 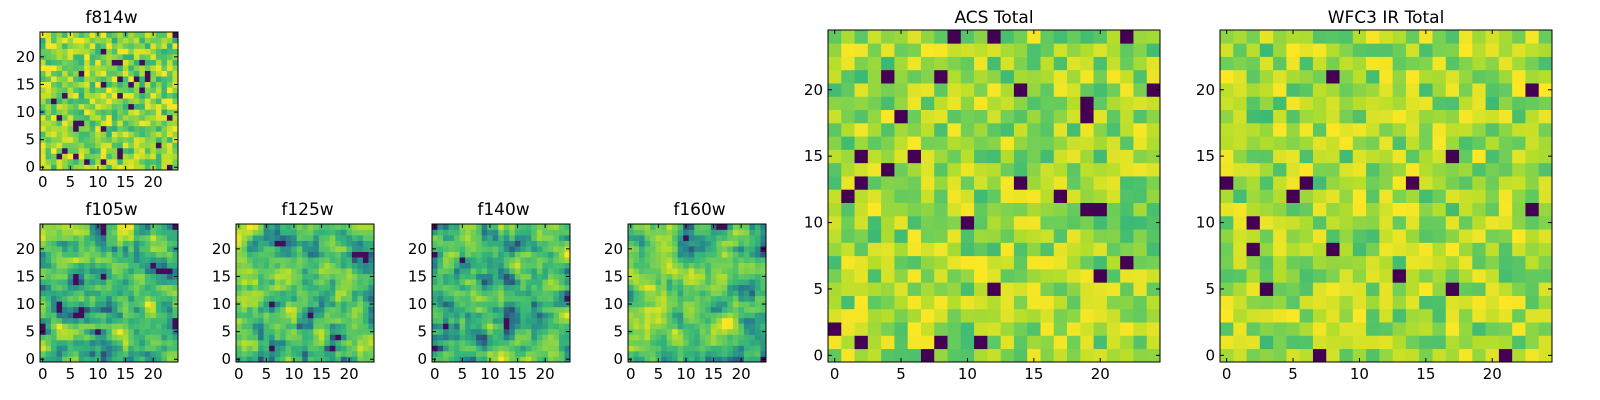 I want to click on x-tick-label: 20, so click(x=349, y=374).